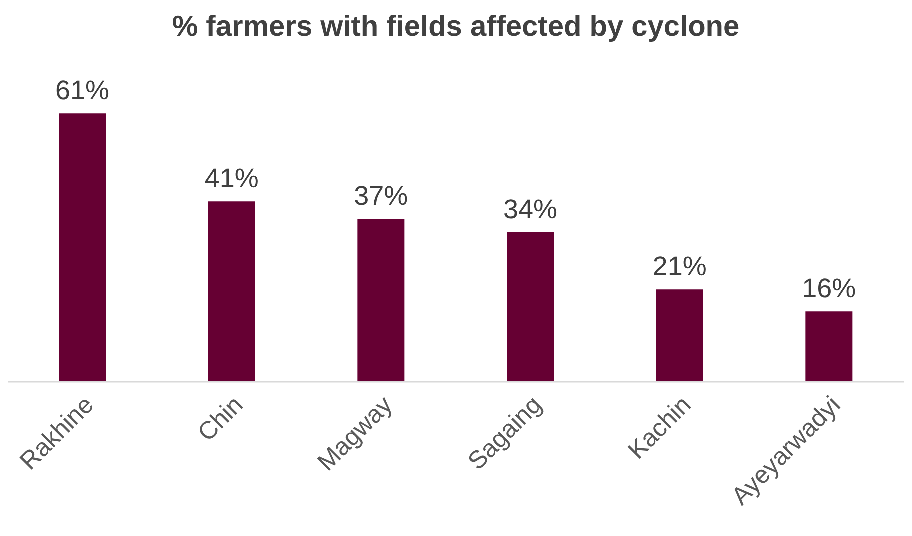 This screenshot has height=536, width=912. I want to click on x-tick-label: Chin, so click(220, 419).